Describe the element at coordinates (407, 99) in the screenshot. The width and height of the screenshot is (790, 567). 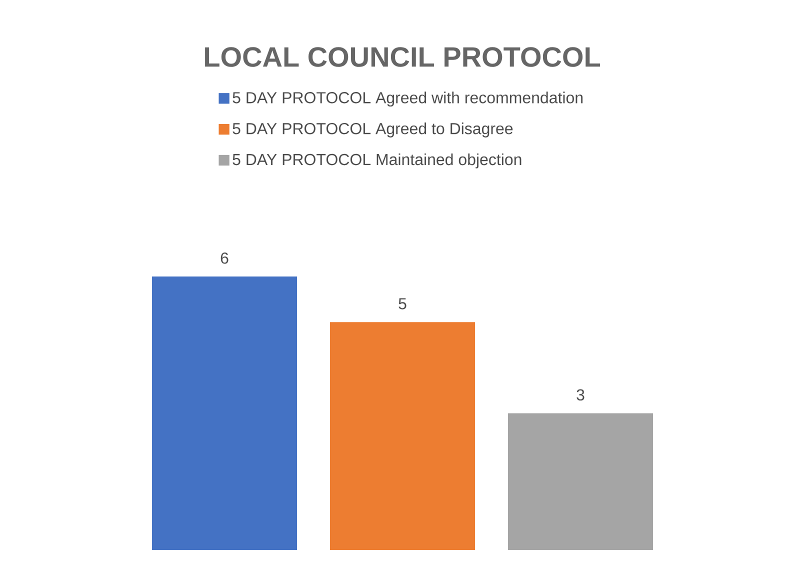
I see `legend-label: 5 DAY PROTOCOL Agreed with recommendation` at that location.